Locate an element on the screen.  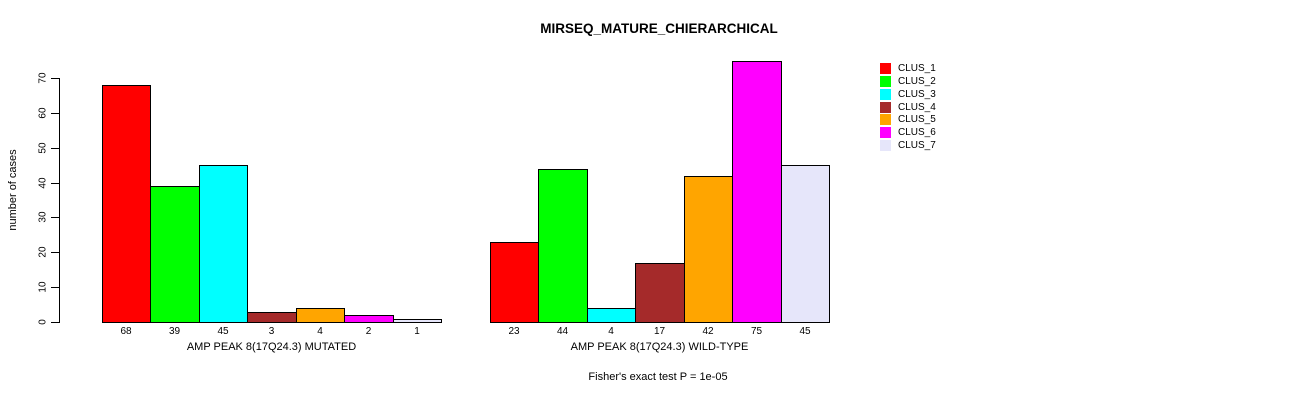
x-axis-group-label: AMP PEAK 8(17Q24.3) WILD-TYPE is located at coordinates (659, 347).